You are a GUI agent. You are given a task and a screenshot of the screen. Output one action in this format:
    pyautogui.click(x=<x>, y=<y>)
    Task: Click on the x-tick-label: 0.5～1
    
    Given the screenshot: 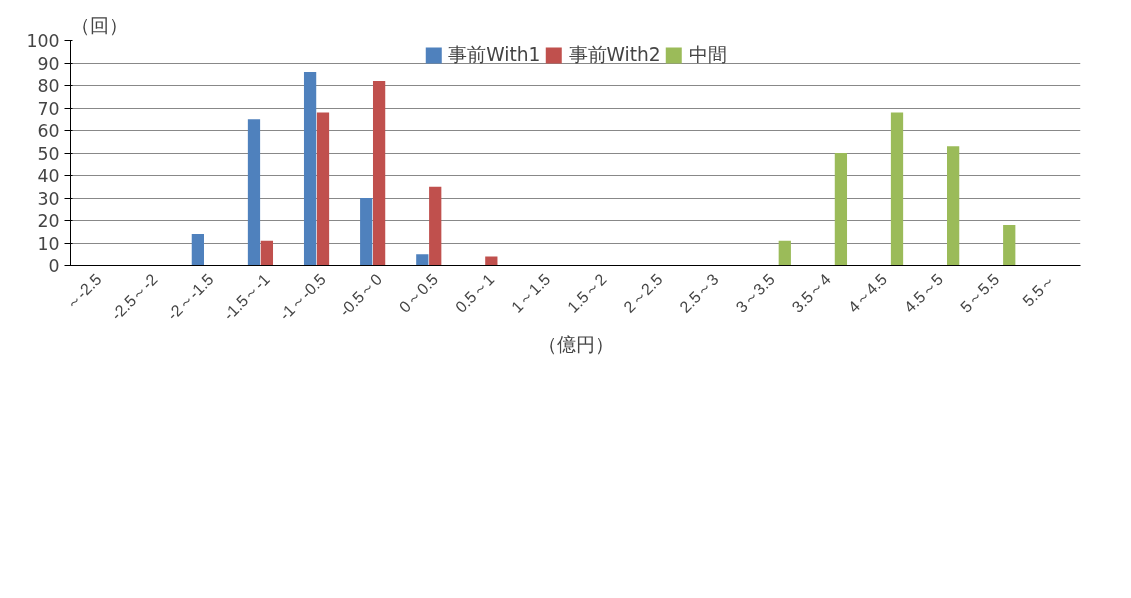 What is the action you would take?
    pyautogui.click(x=474, y=293)
    